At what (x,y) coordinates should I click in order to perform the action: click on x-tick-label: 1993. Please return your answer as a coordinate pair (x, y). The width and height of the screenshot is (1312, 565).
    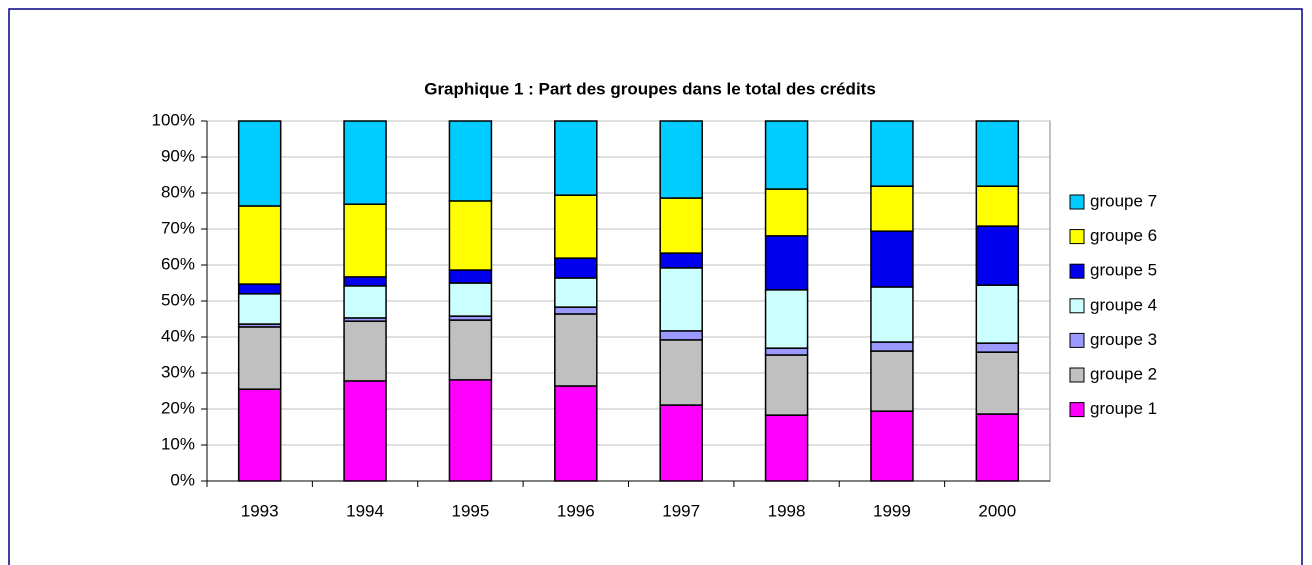
    Looking at the image, I should click on (260, 510).